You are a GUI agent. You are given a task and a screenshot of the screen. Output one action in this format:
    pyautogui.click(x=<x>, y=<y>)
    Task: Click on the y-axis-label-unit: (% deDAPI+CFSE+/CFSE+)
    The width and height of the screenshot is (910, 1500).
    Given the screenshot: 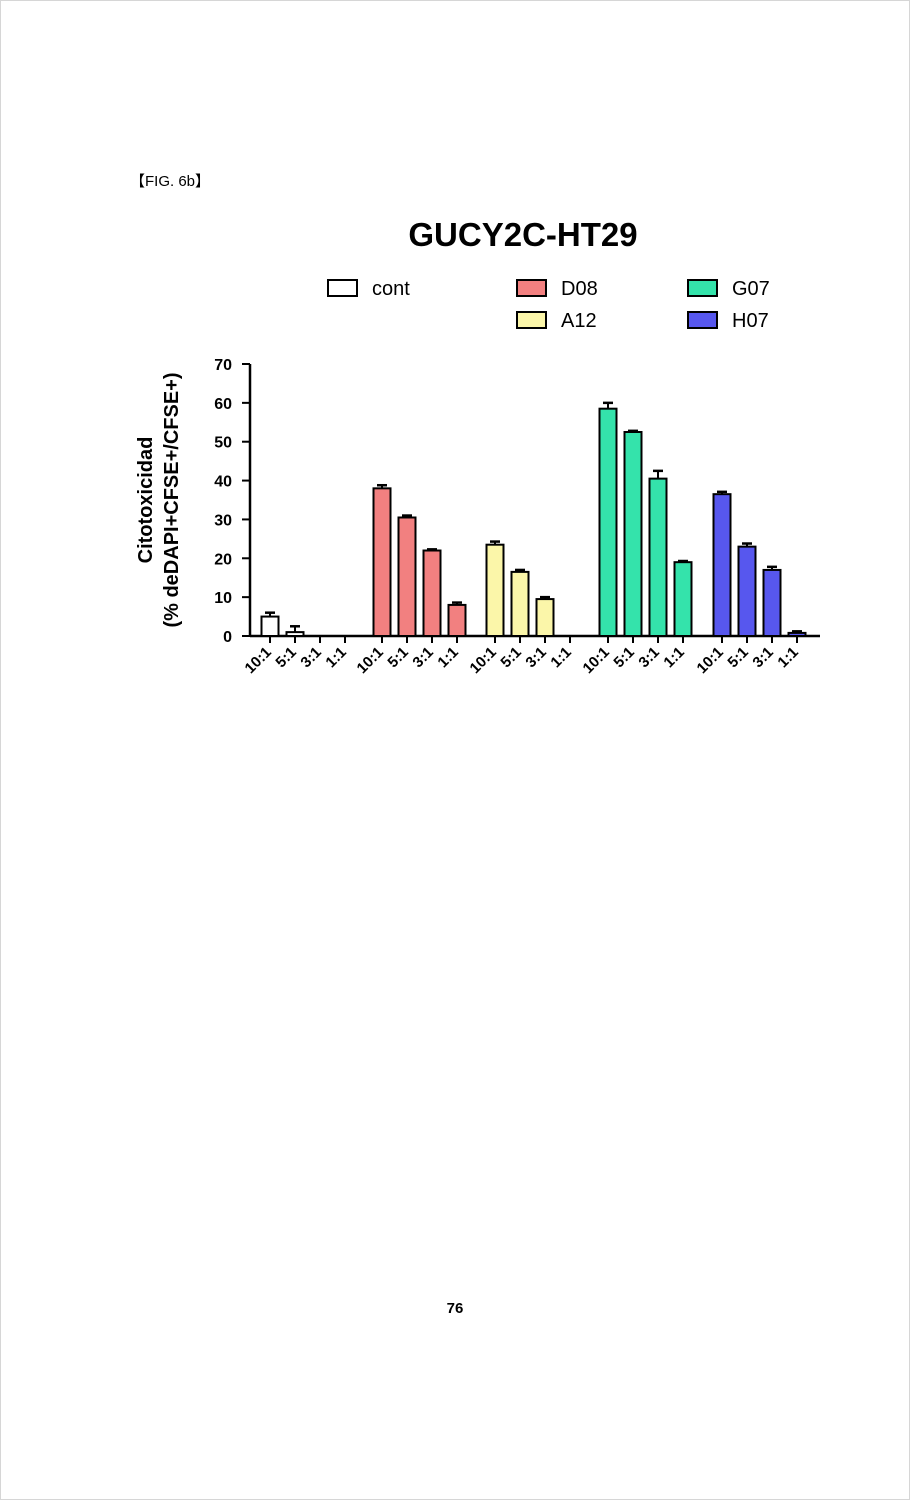 What is the action you would take?
    pyautogui.click(x=172, y=499)
    